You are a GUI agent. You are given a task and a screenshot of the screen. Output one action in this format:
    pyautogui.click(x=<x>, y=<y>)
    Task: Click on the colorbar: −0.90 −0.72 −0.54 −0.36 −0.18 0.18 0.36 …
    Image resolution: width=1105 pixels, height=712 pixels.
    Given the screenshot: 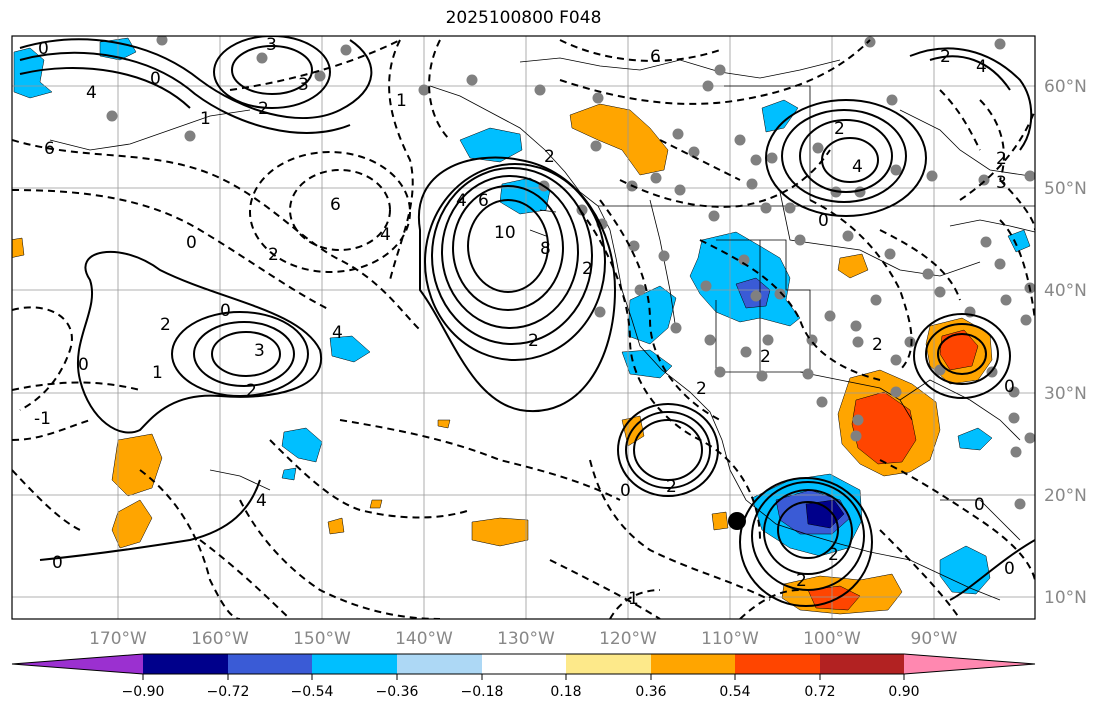 What is the action you would take?
    pyautogui.click(x=523, y=676)
    